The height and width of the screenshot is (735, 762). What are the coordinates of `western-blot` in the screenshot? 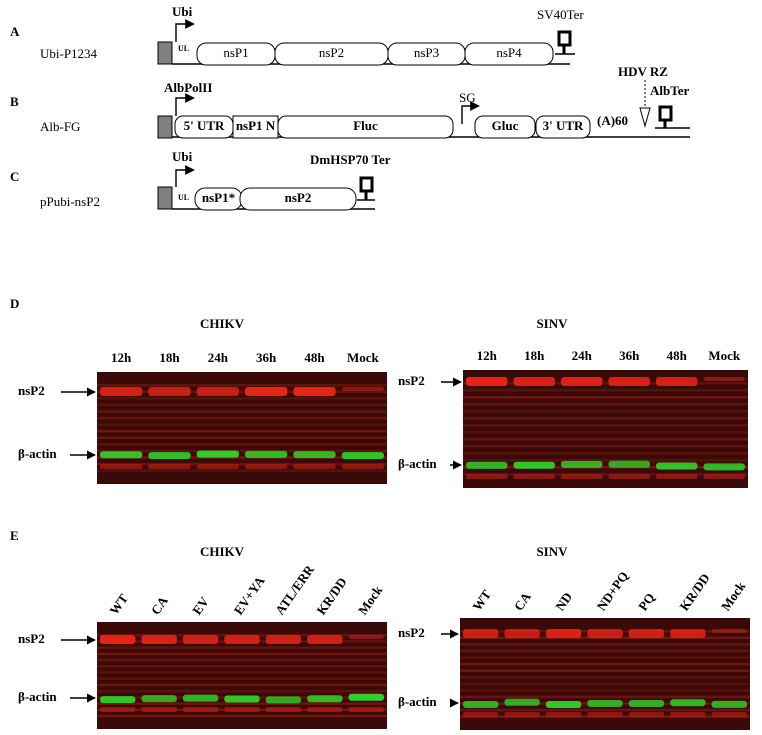 It's located at (242, 428).